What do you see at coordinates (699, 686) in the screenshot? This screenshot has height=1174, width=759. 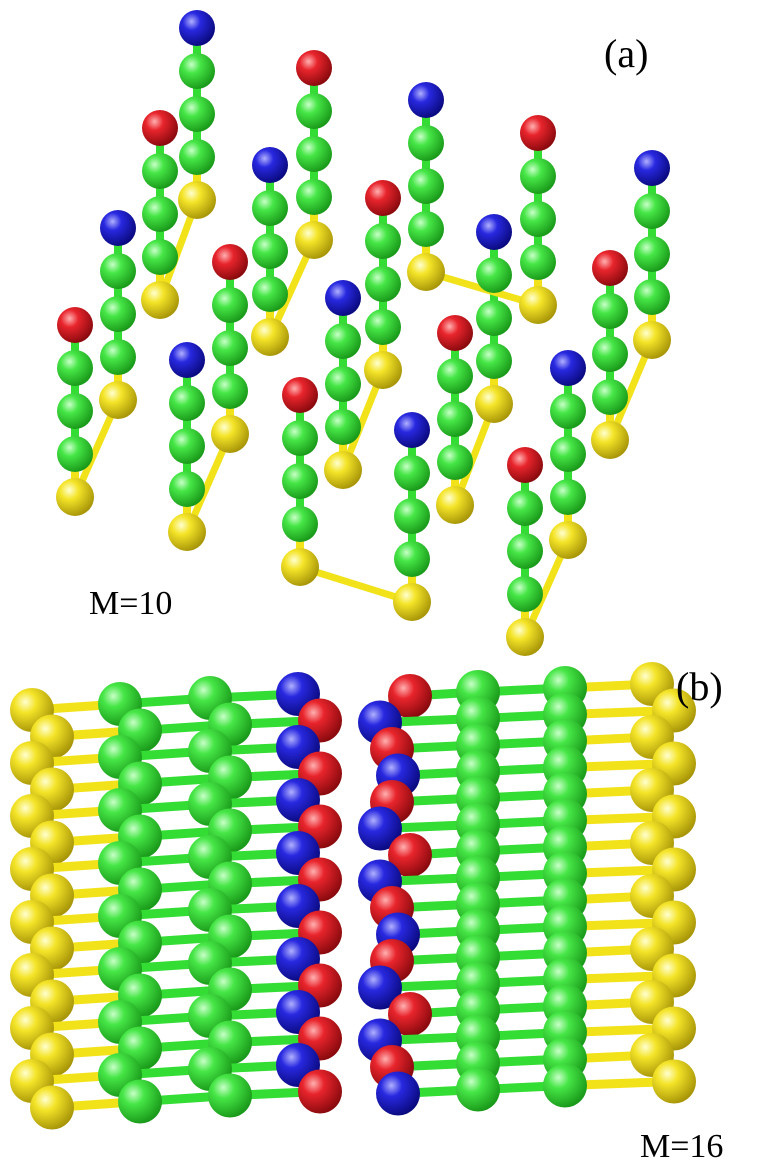 I see `panel-b-tag: (b)` at bounding box center [699, 686].